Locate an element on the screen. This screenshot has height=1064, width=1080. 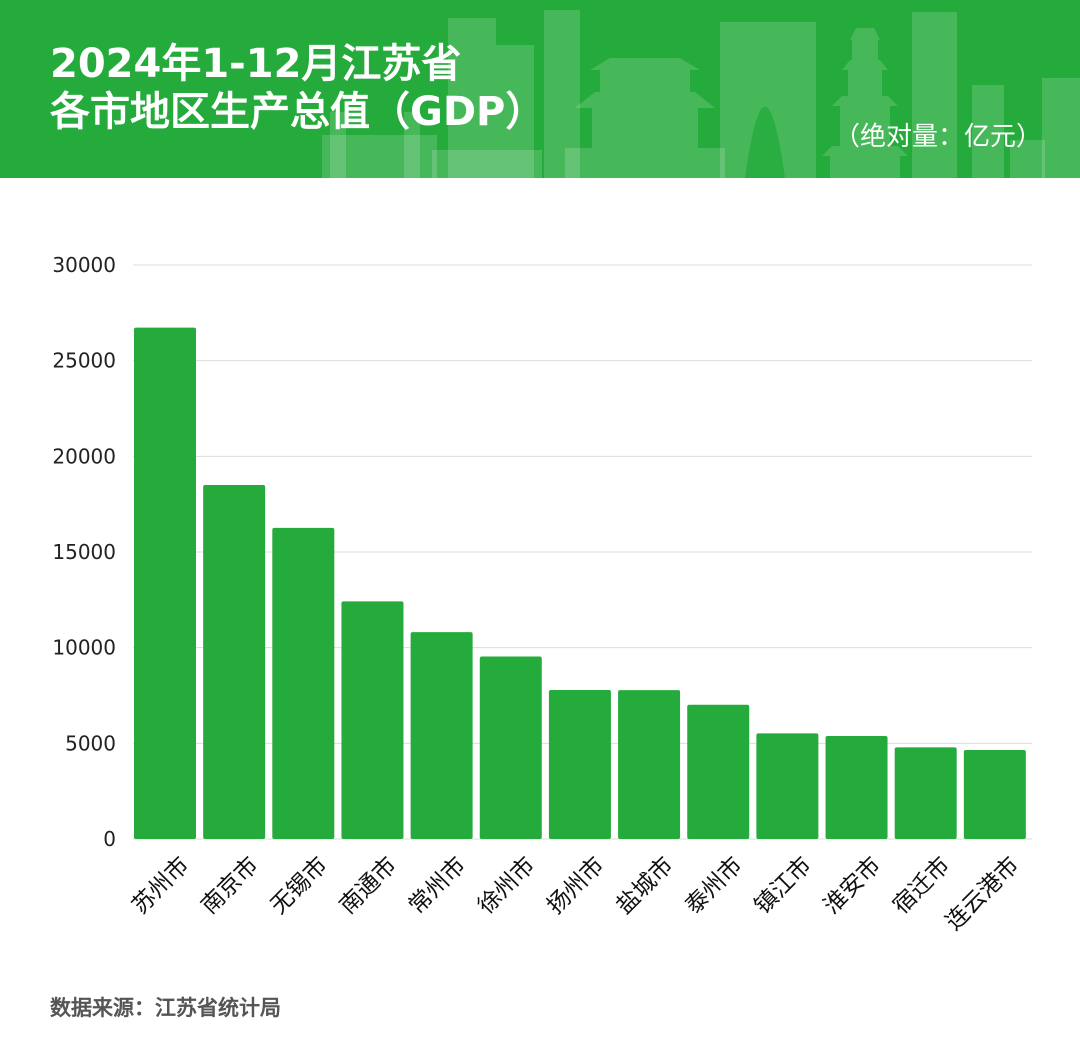
y-tick-label: 5000 is located at coordinates (90, 743).